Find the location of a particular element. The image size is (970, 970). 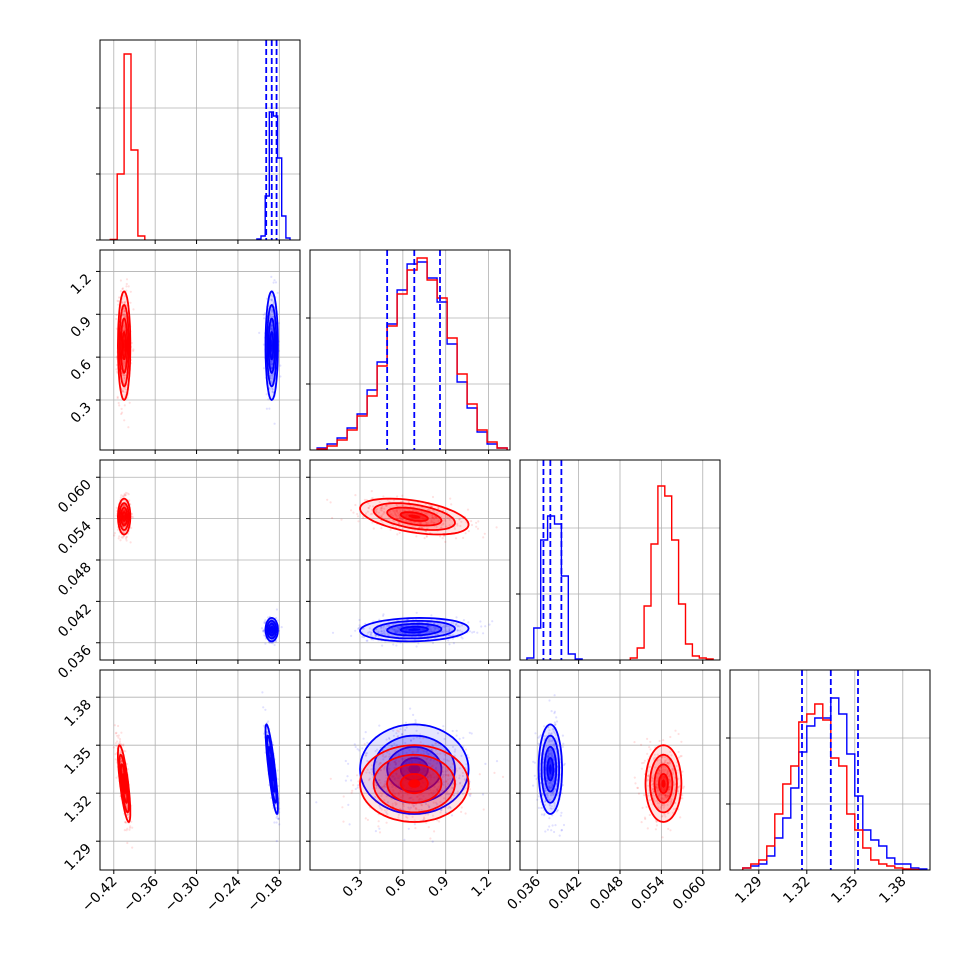

panel-frame is located at coordinates (410, 770).